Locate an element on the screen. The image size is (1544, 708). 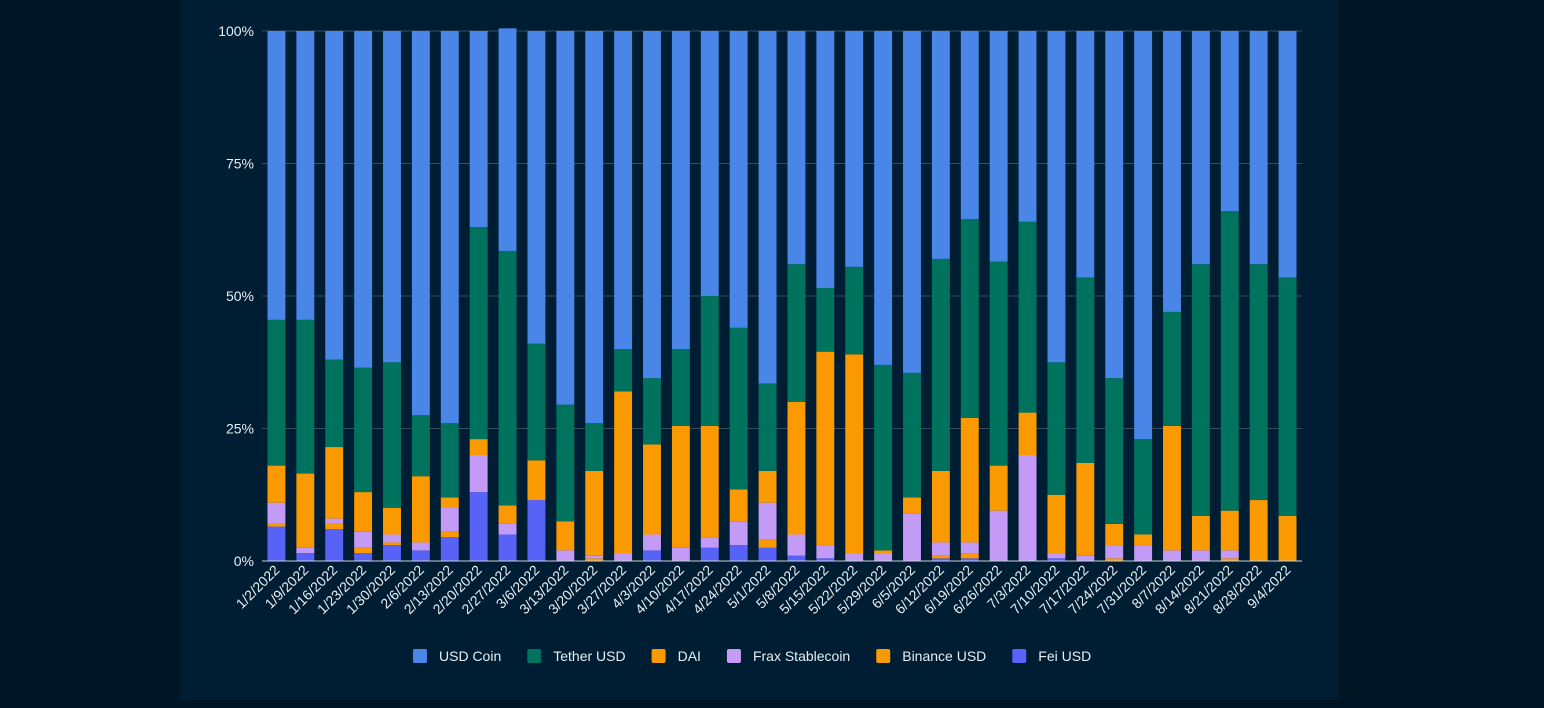
legend-item: Fei USD is located at coordinates (1051, 656).